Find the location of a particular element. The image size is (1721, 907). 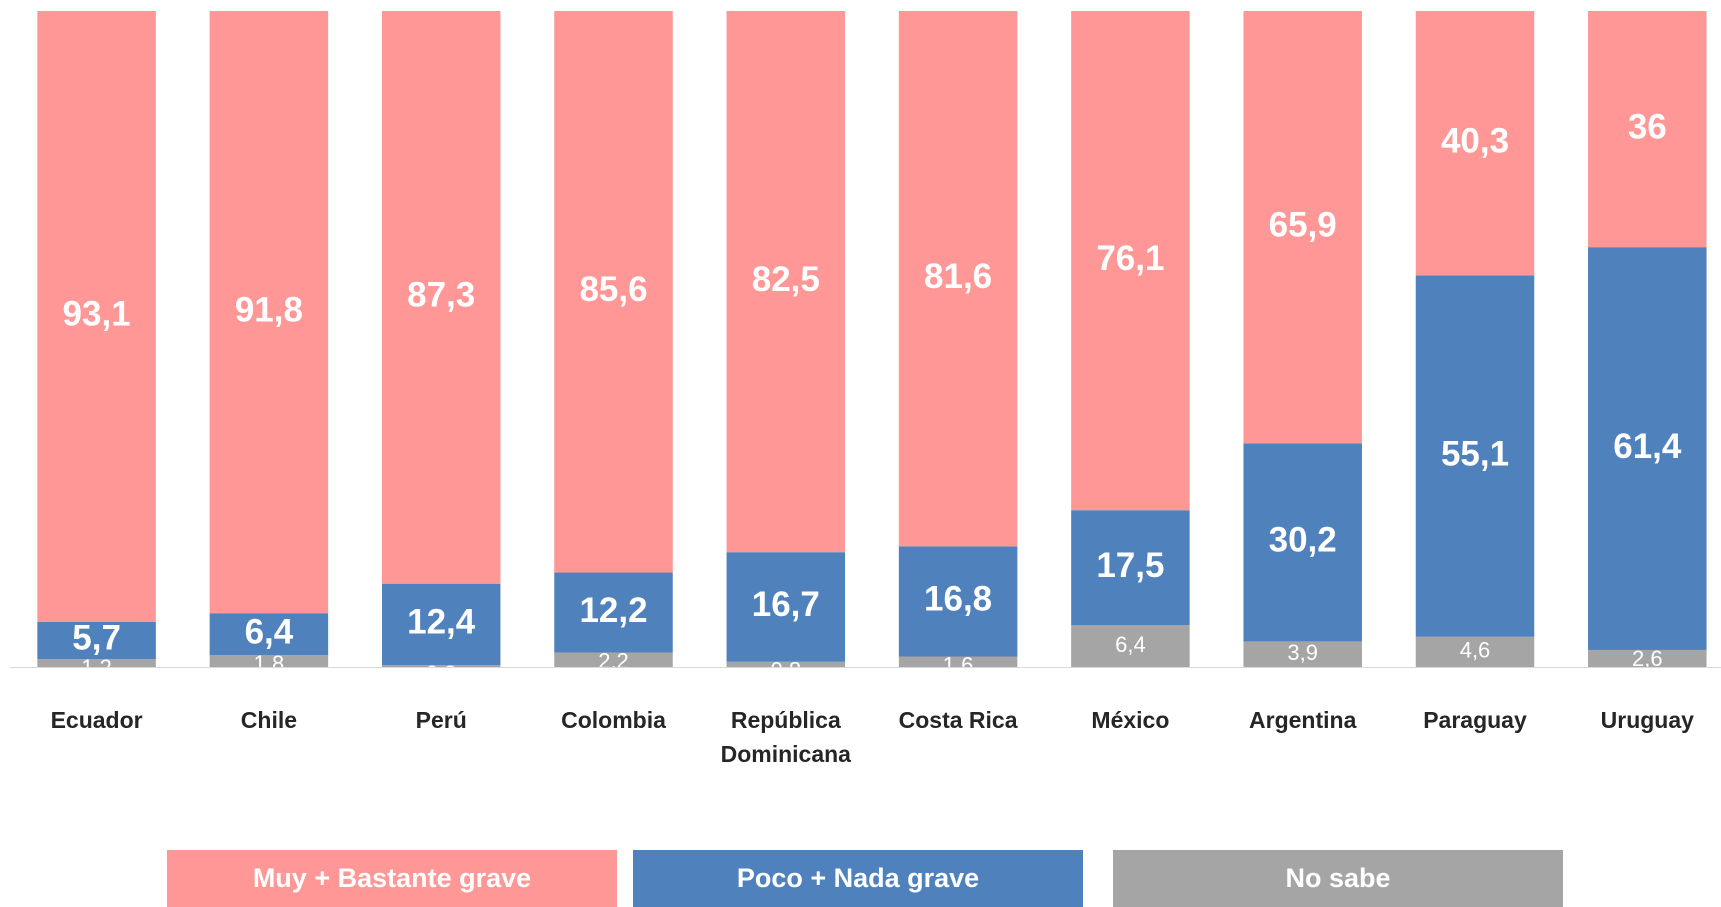

data-label: 1,8 is located at coordinates (269, 663).